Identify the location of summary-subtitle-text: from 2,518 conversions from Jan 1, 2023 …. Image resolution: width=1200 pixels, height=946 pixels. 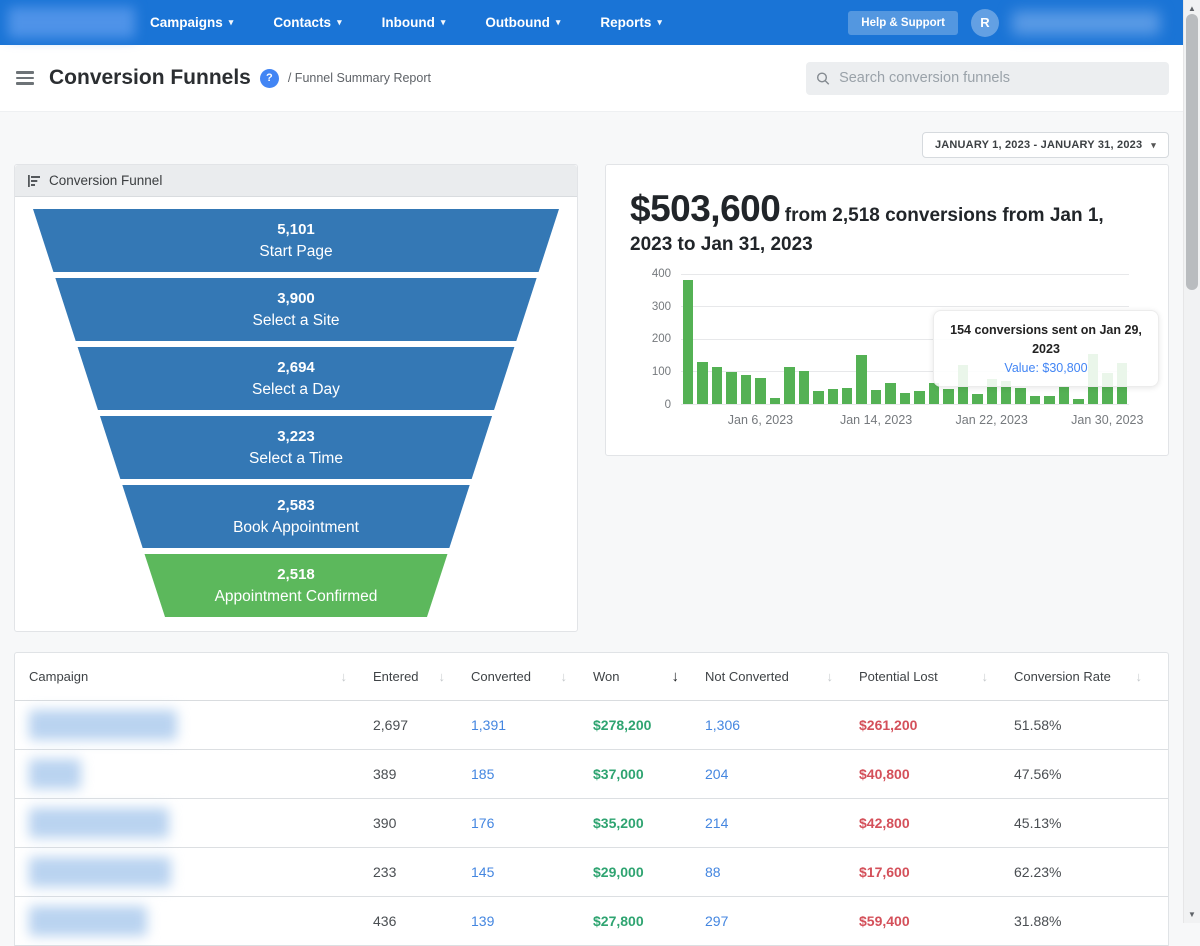
(867, 230).